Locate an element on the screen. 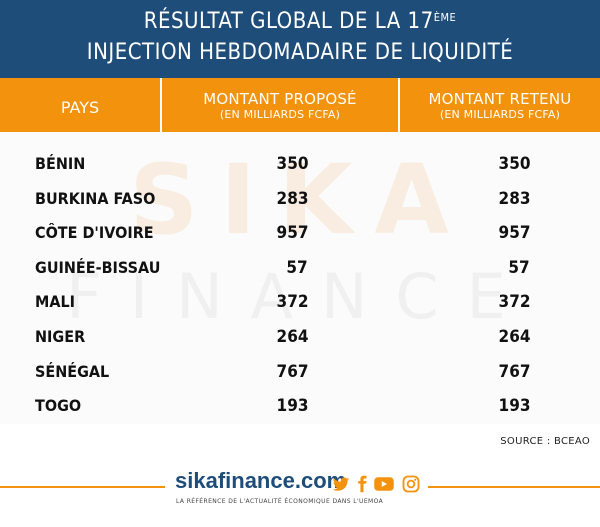 The image size is (600, 527). watermark-sika: SIKA is located at coordinates (300, 200).